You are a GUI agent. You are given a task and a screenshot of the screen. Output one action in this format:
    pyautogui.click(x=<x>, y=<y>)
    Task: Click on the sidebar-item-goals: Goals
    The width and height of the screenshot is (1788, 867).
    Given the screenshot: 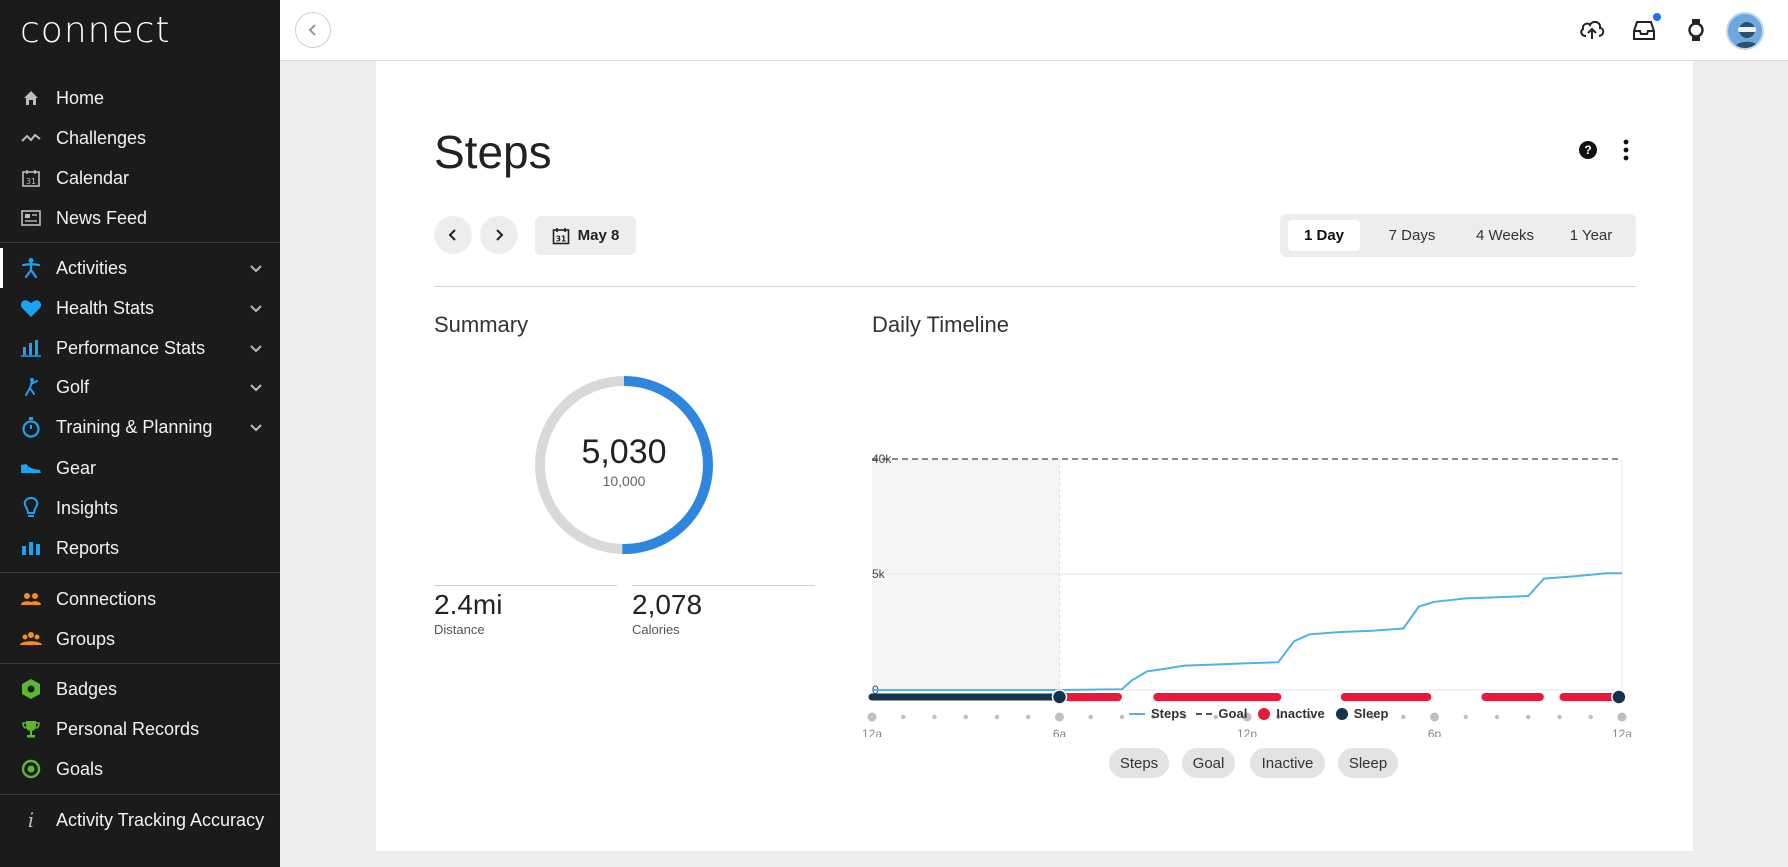 What is the action you would take?
    pyautogui.click(x=140, y=769)
    